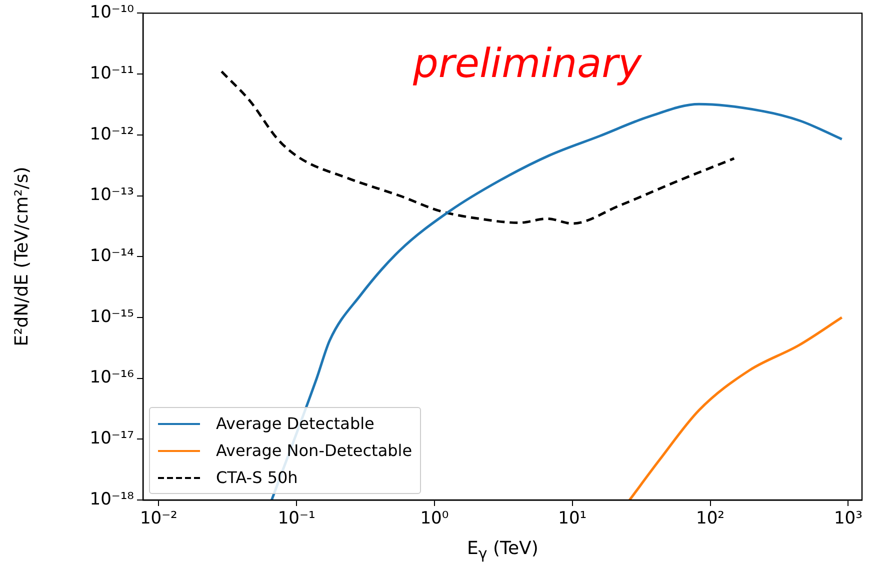  Describe the element at coordinates (314, 450) in the screenshot. I see `legend-label: Average Non-Detectable` at that location.